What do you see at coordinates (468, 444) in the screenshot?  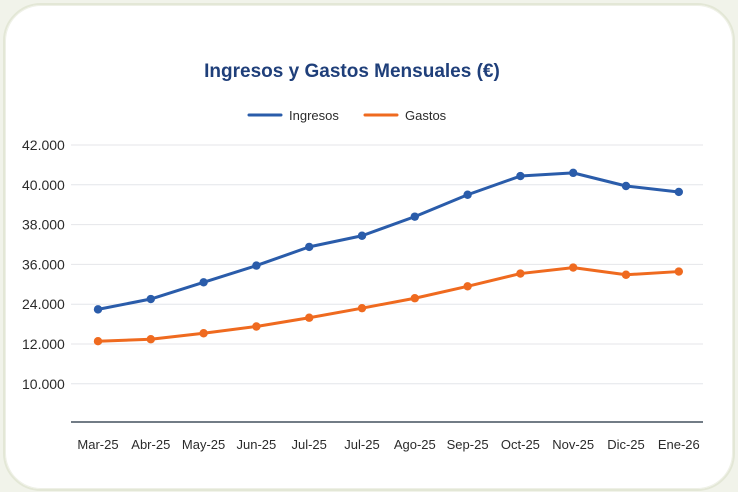 I see `x-tick-label: Sep-25` at bounding box center [468, 444].